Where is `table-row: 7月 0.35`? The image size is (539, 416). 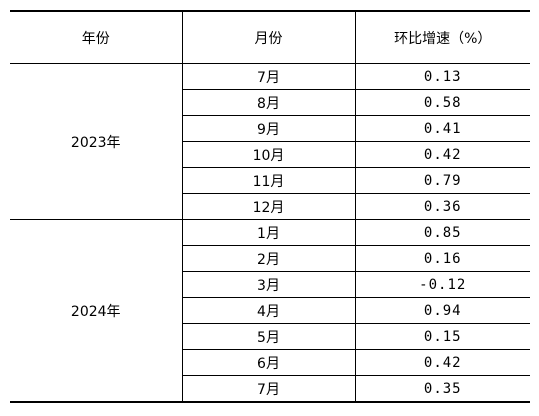
table-row: 7月 0.35 is located at coordinates (270, 389).